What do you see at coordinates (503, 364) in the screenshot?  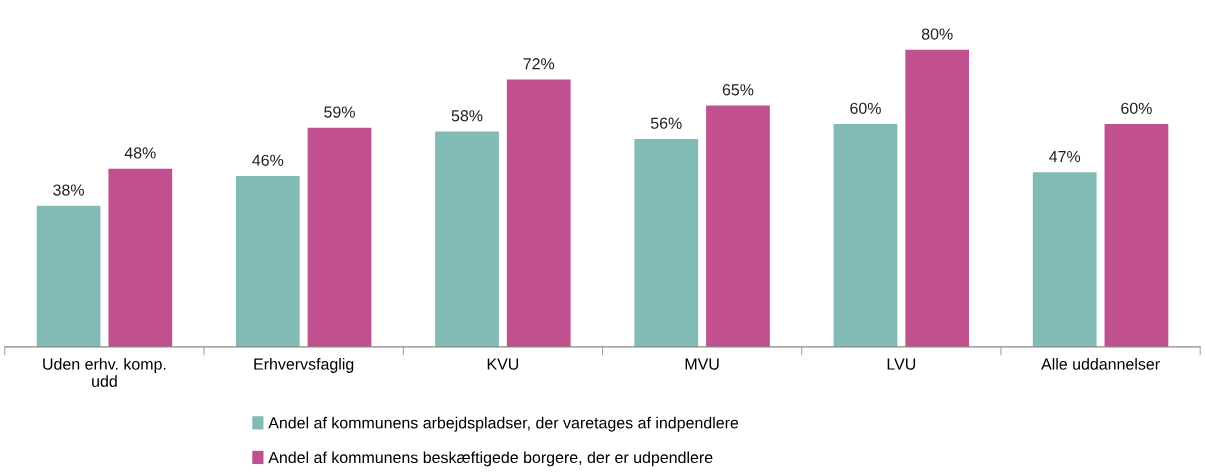 I see `x-tick-label: KVU` at bounding box center [503, 364].